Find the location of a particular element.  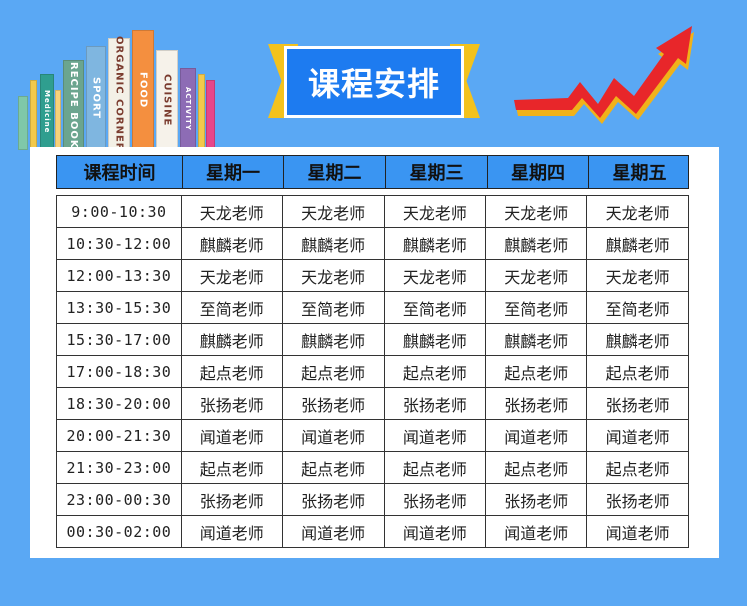

time-cell: 20:00-21:30 is located at coordinates (119, 435).